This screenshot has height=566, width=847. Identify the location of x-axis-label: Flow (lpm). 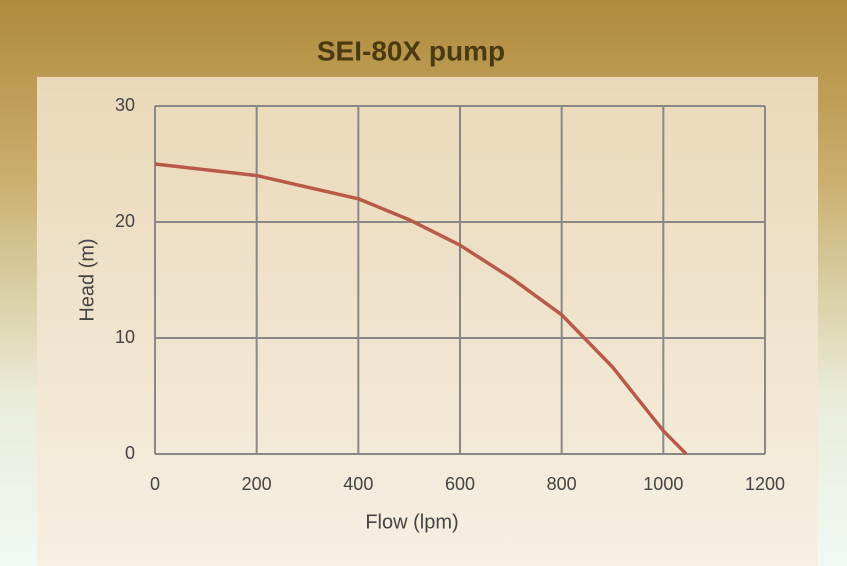
(411, 522).